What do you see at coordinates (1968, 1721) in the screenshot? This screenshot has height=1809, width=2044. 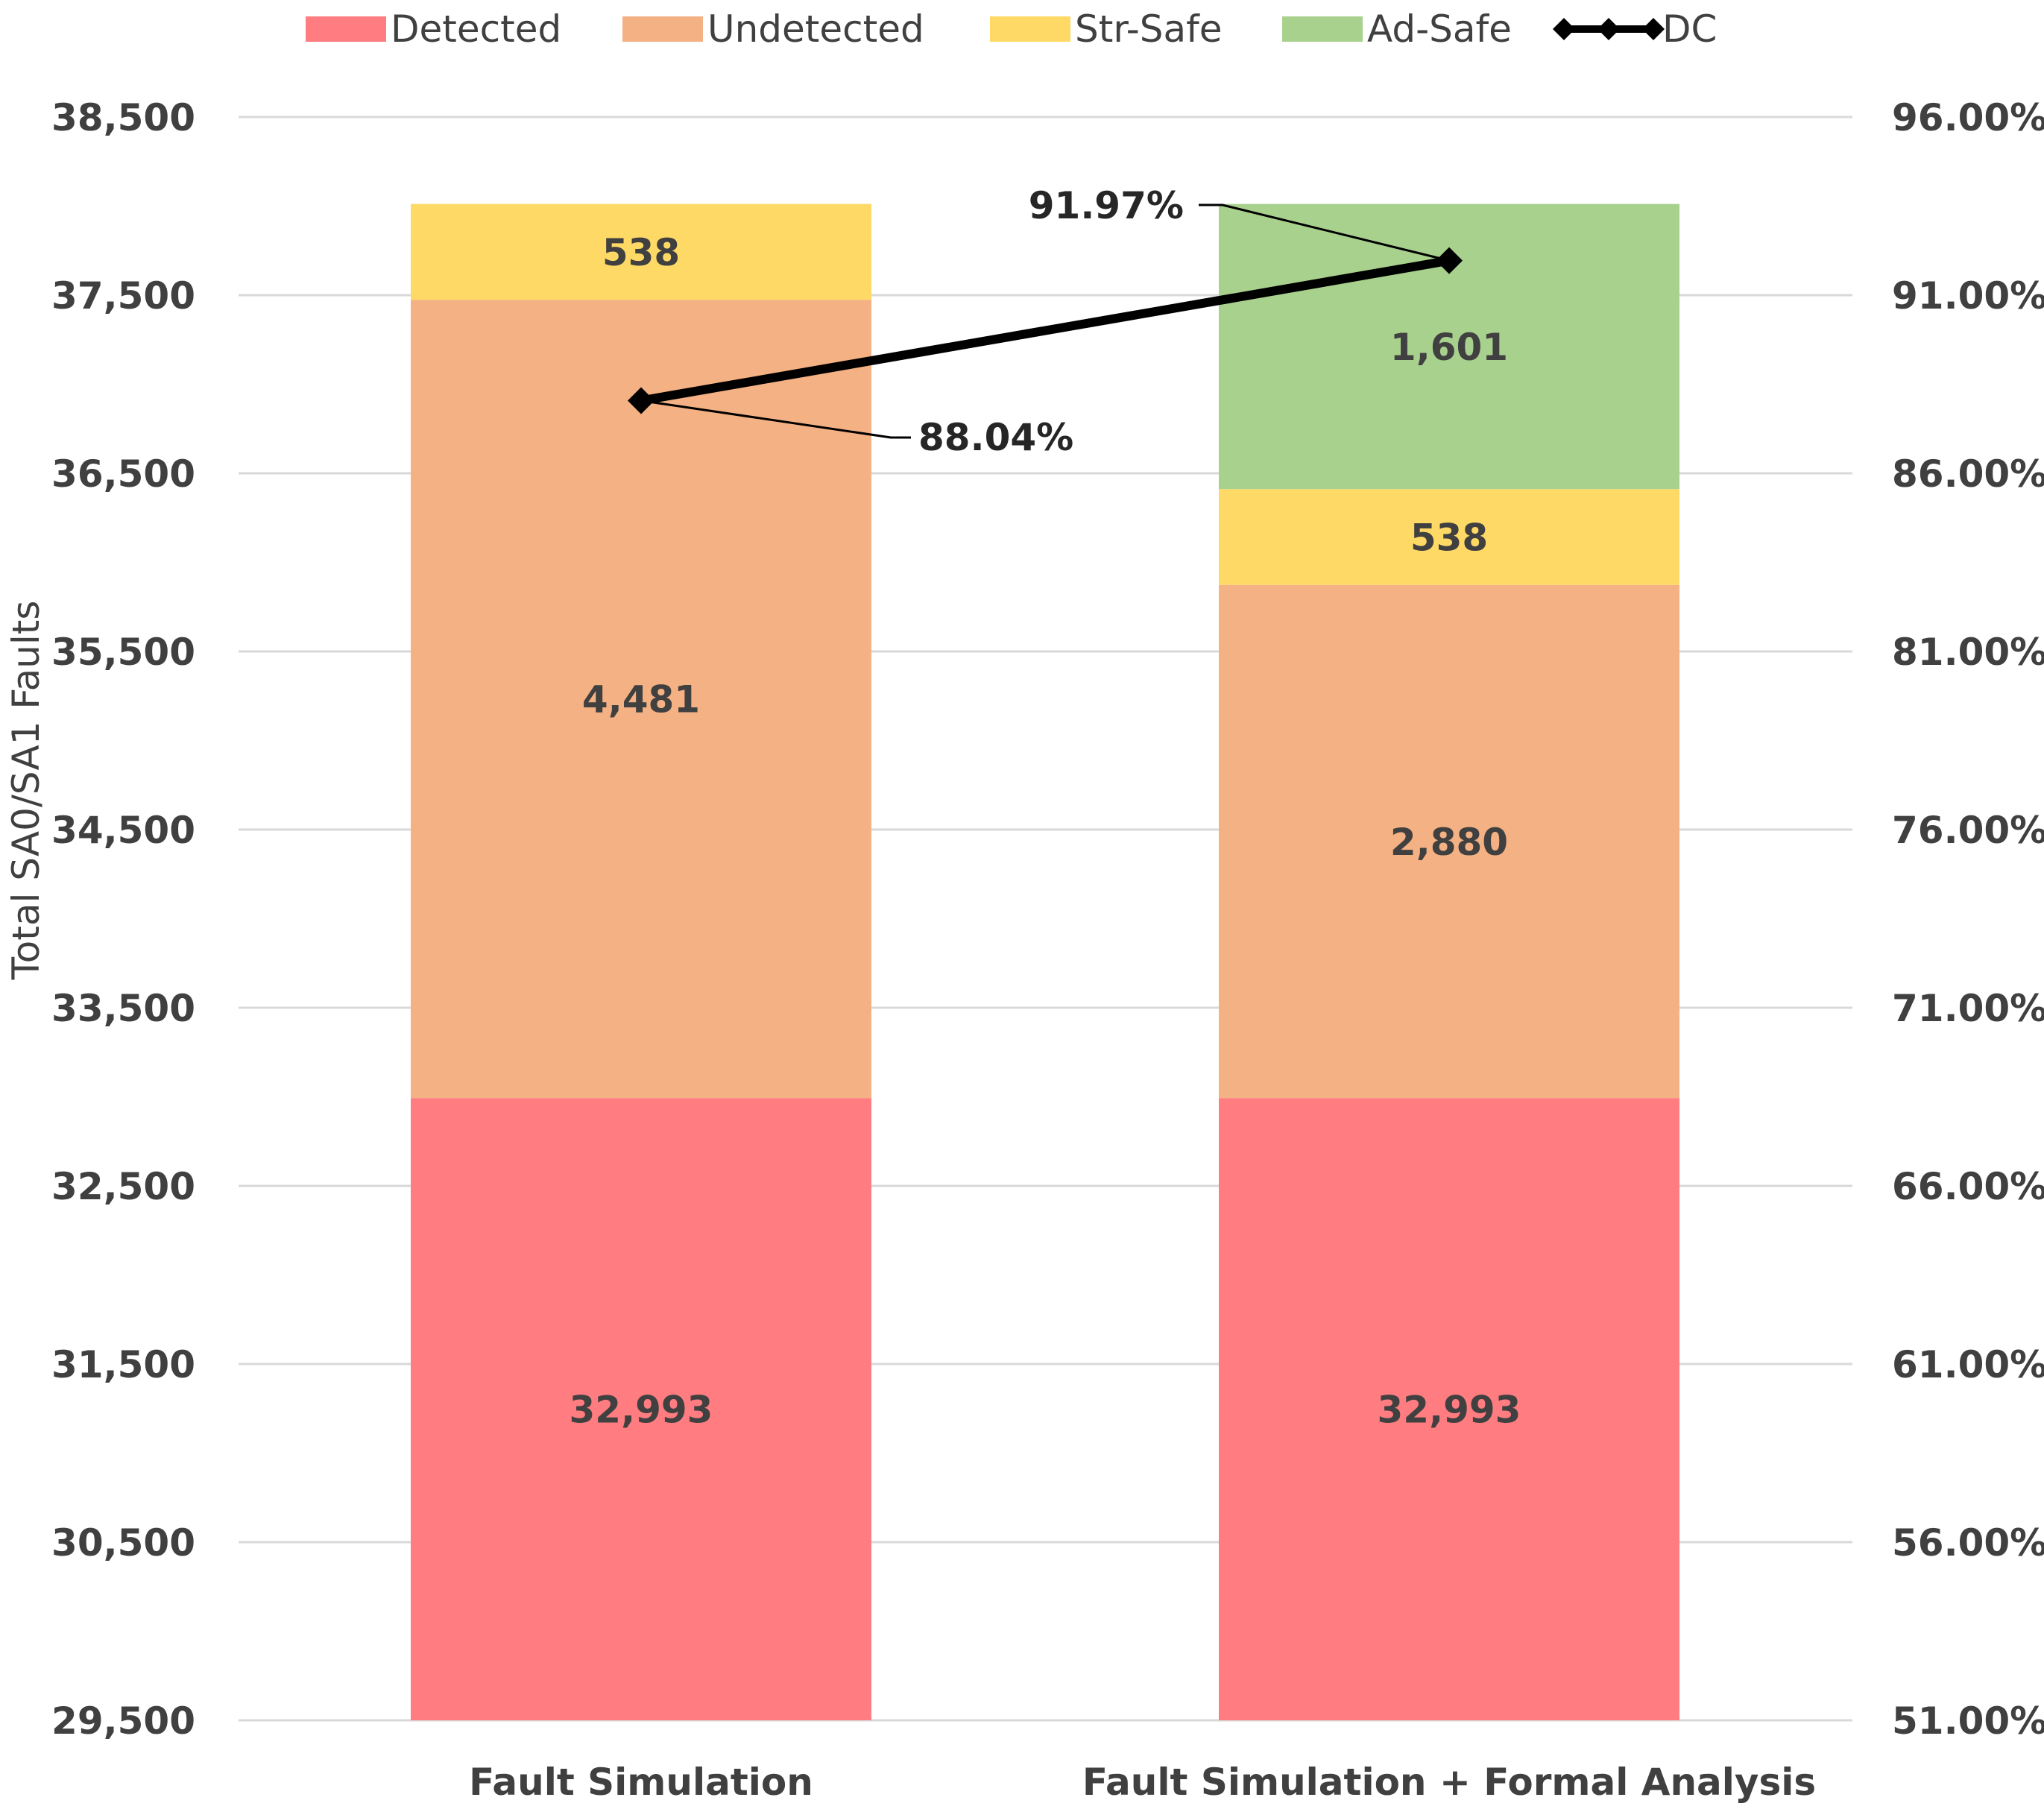 I see `y2-tick-label: 51.00%` at bounding box center [1968, 1721].